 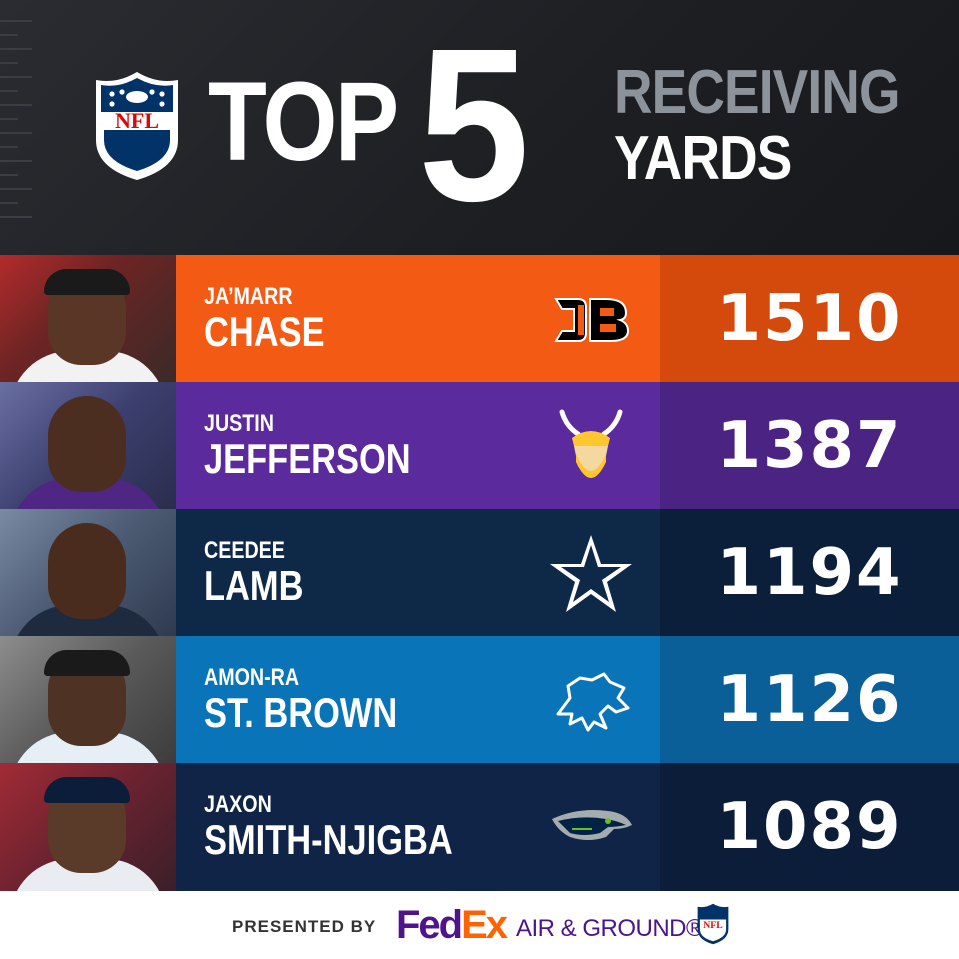 I want to click on receiving-yards-value: 1194, so click(x=809, y=573).